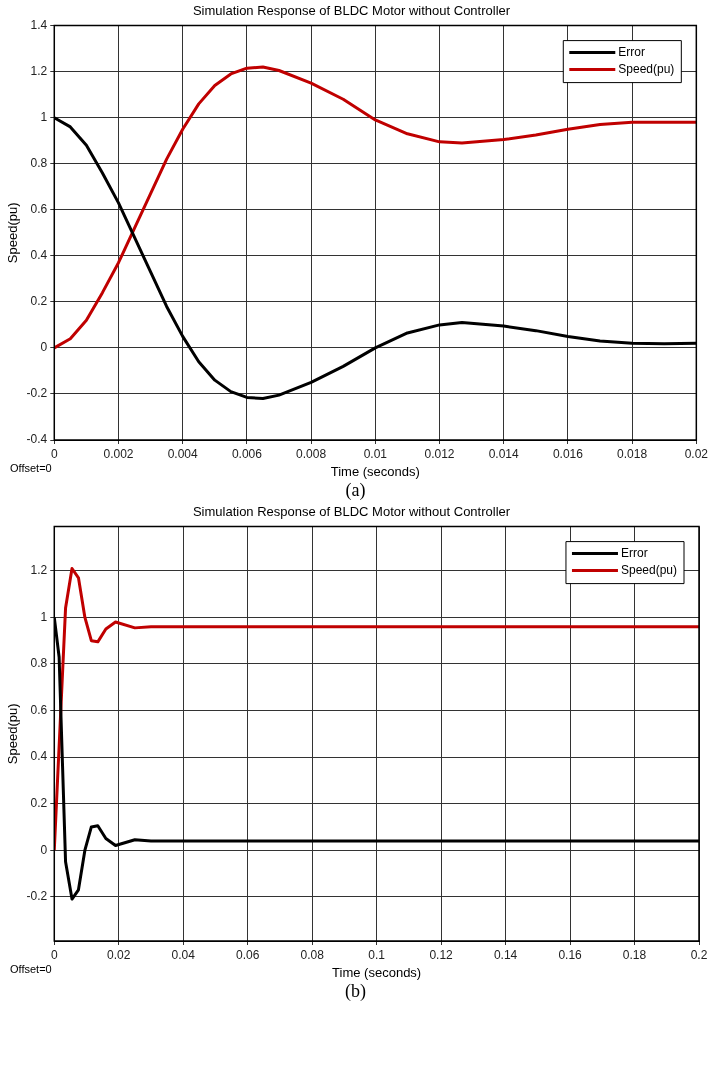 This screenshot has height=1068, width=711. Describe the element at coordinates (355, 490) in the screenshot. I see `text: (a)` at that location.